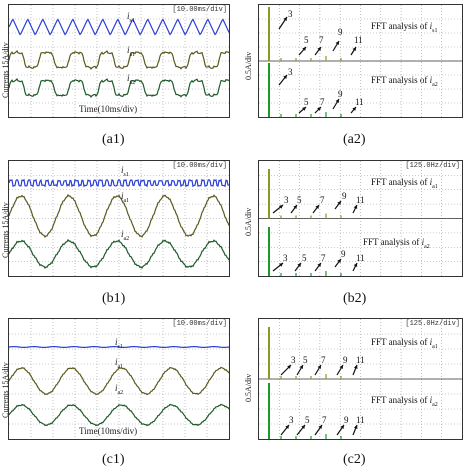 This screenshot has height=471, width=474. What do you see at coordinates (322, 200) in the screenshot?
I see `harmonic-7-top-b2: 7` at bounding box center [322, 200].